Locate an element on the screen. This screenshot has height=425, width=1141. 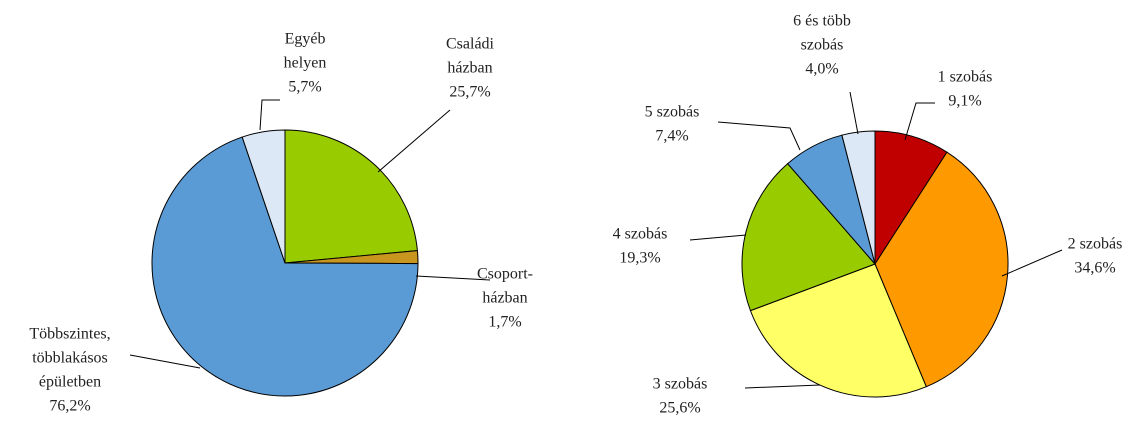
slice-label: Csoport- is located at coordinates (505, 274).